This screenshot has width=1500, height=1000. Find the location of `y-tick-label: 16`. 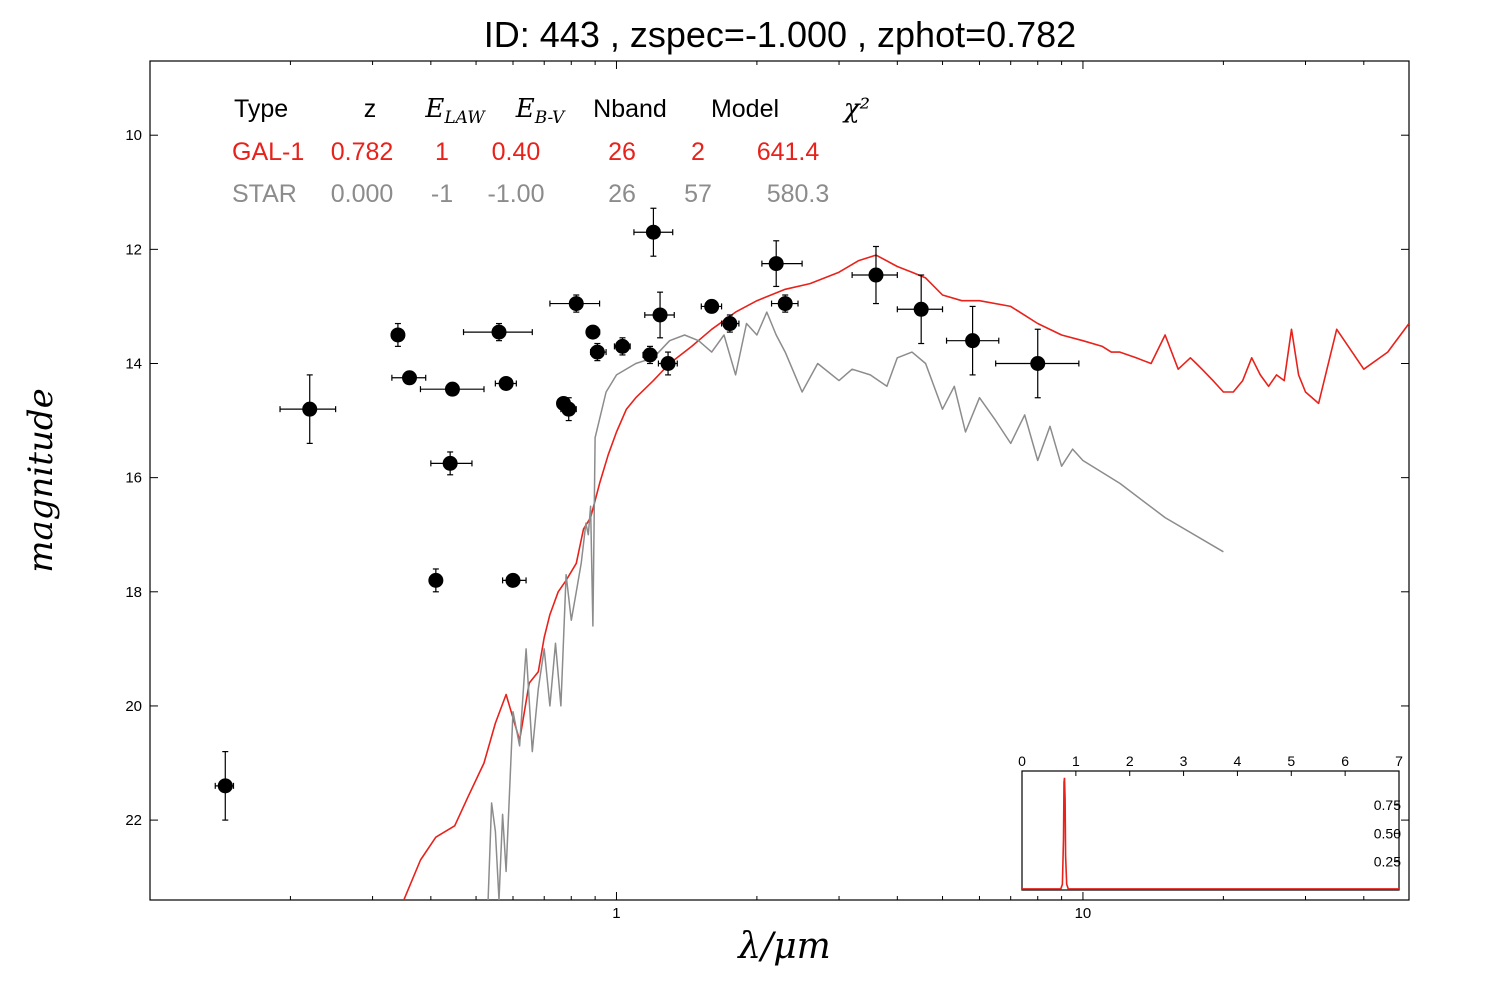

y-tick-label: 16 is located at coordinates (133, 478).